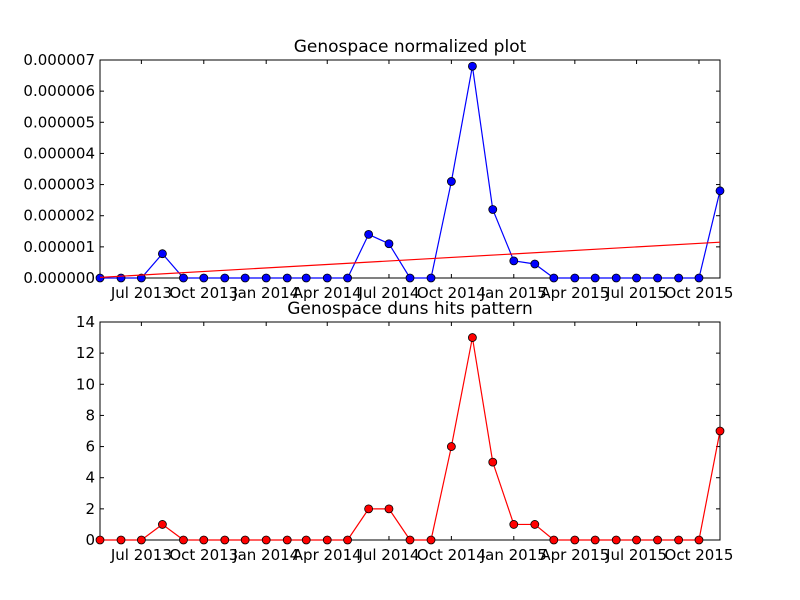 The height and width of the screenshot is (600, 800). I want to click on y-tick-label: 12, so click(85, 353).